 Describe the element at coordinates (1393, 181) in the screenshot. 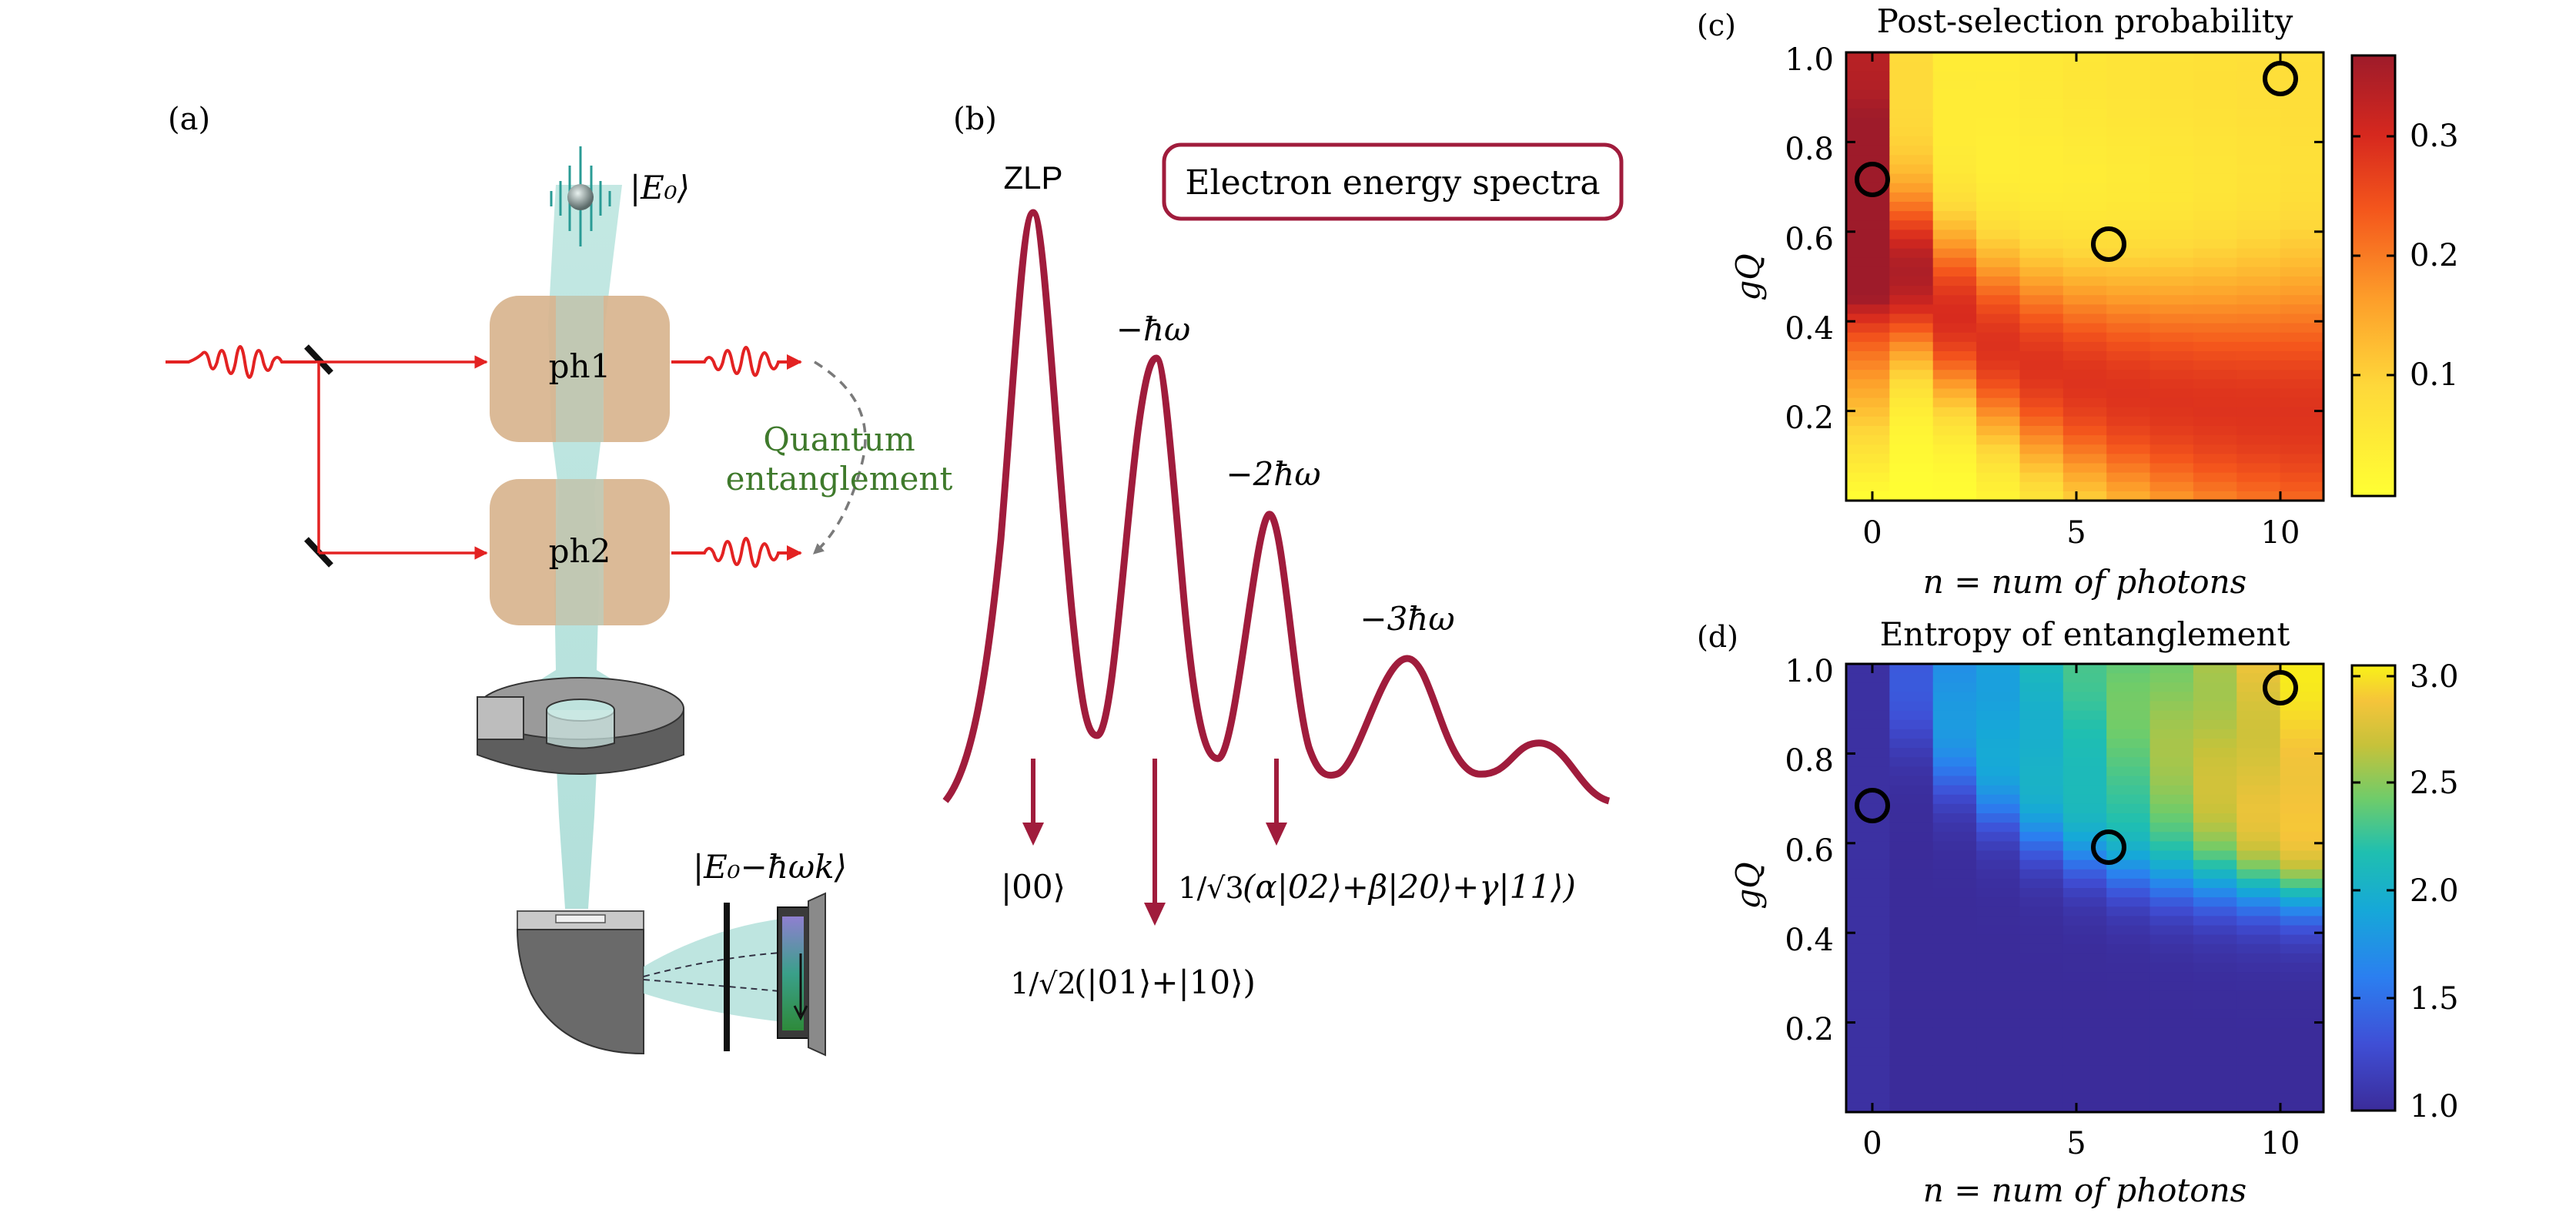

I see `spectra-title-box` at that location.